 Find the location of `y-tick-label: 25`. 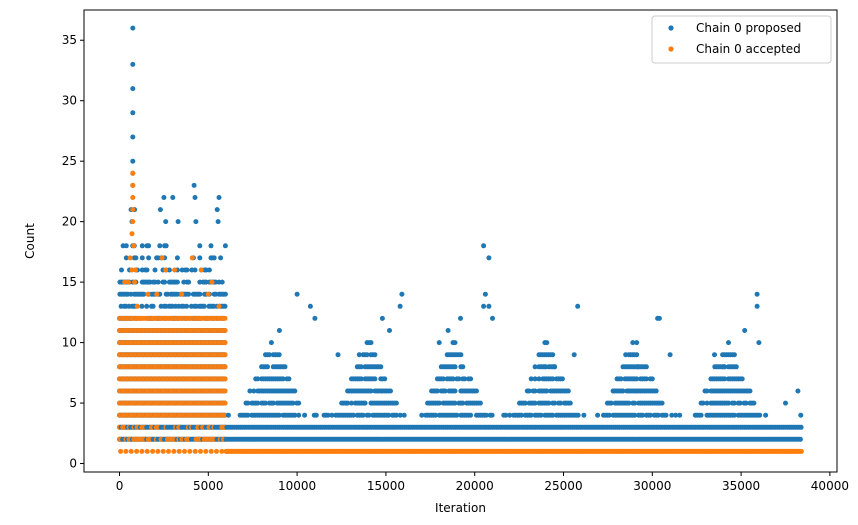

y-tick-label: 25 is located at coordinates (69, 161).